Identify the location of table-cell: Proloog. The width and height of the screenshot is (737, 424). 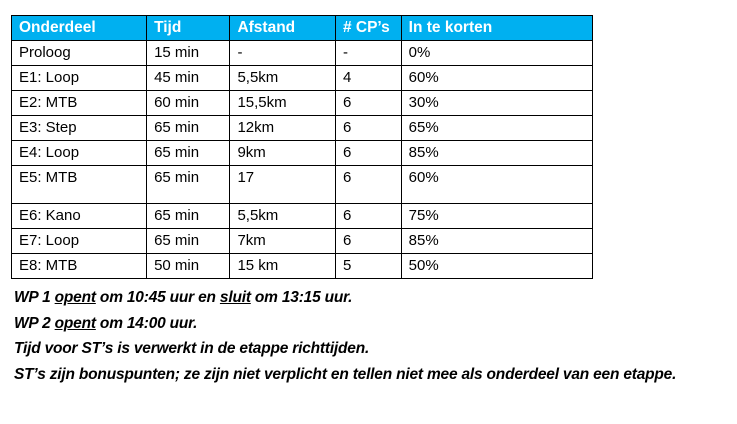
(79, 53).